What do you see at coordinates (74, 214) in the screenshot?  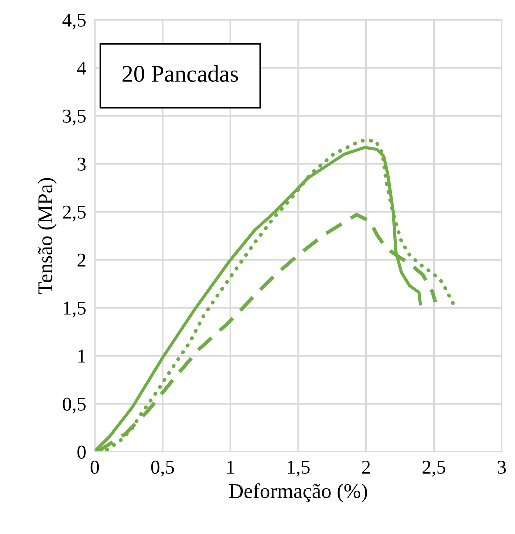 I see `y-tick-label: 2,5` at bounding box center [74, 214].